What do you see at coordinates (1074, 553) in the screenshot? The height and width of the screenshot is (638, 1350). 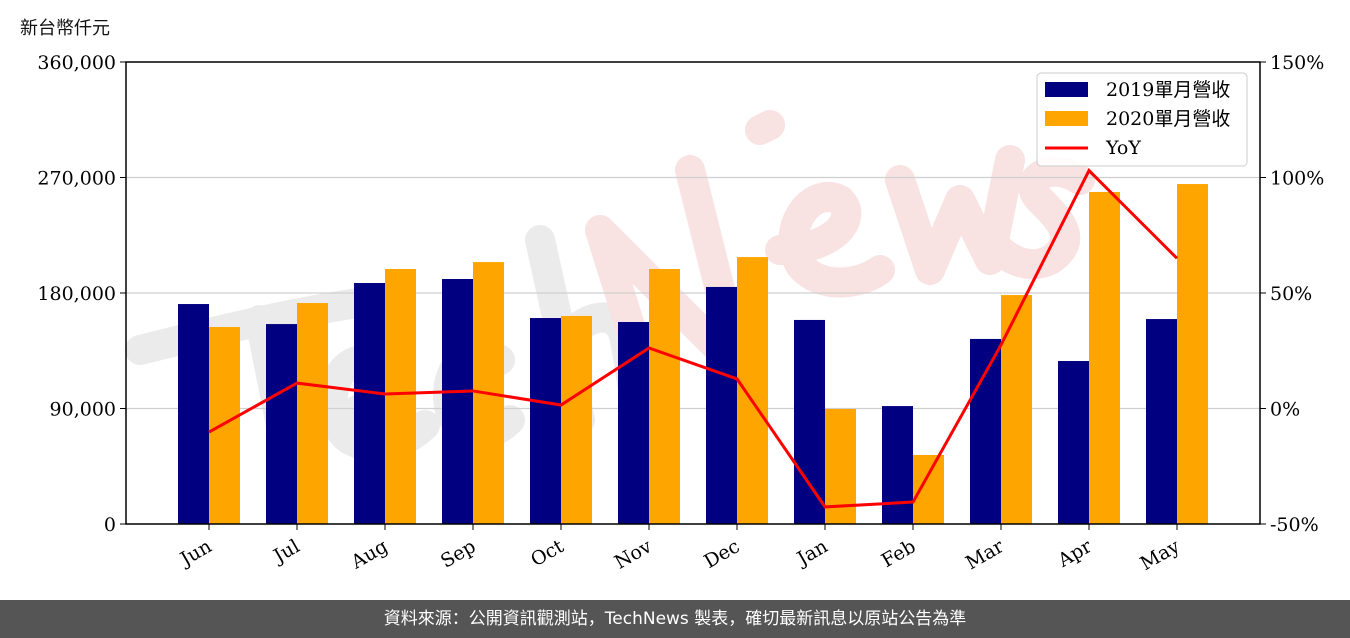 I see `x-tick-label: Apr` at bounding box center [1074, 553].